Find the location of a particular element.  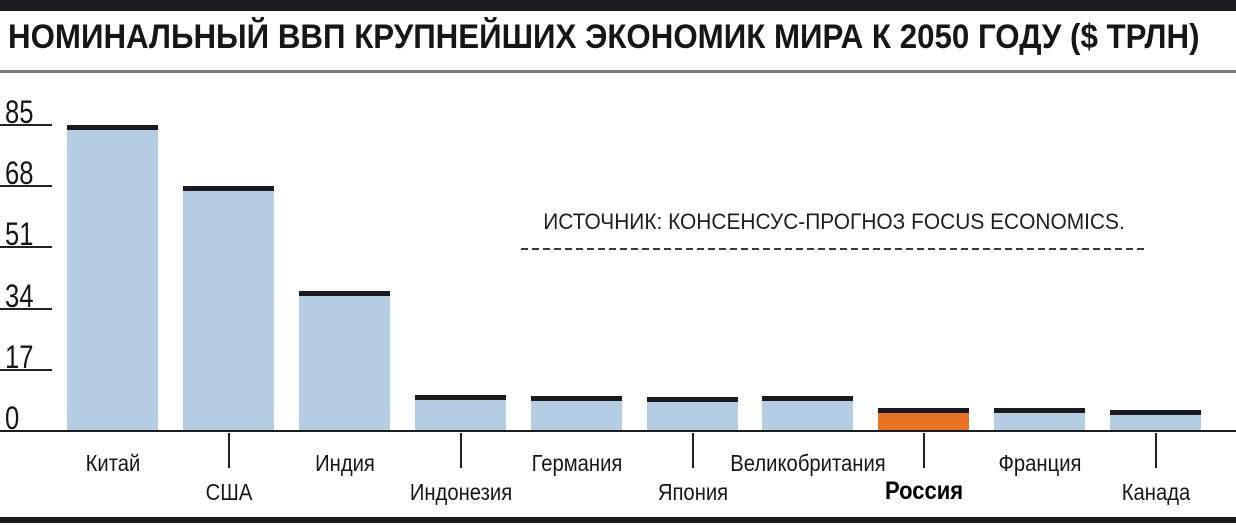

x-axis-label: США is located at coordinates (228, 492).